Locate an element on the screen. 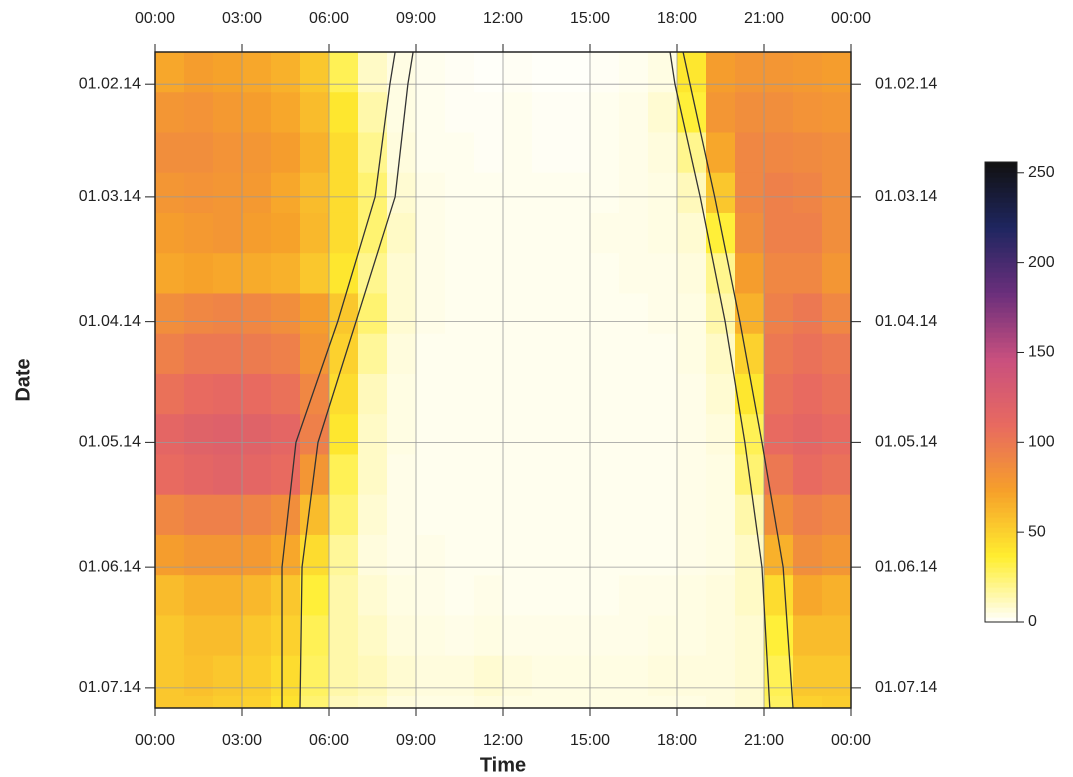 This screenshot has width=1073, height=777. twilight-curve is located at coordinates (356, 380).